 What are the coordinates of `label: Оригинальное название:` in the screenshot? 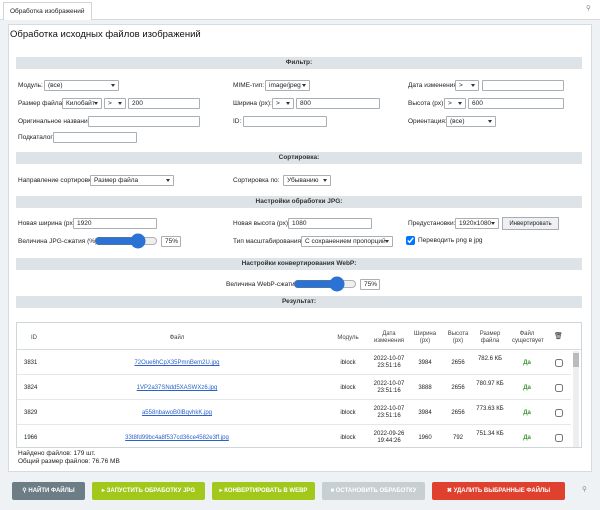 It's located at (56, 121).